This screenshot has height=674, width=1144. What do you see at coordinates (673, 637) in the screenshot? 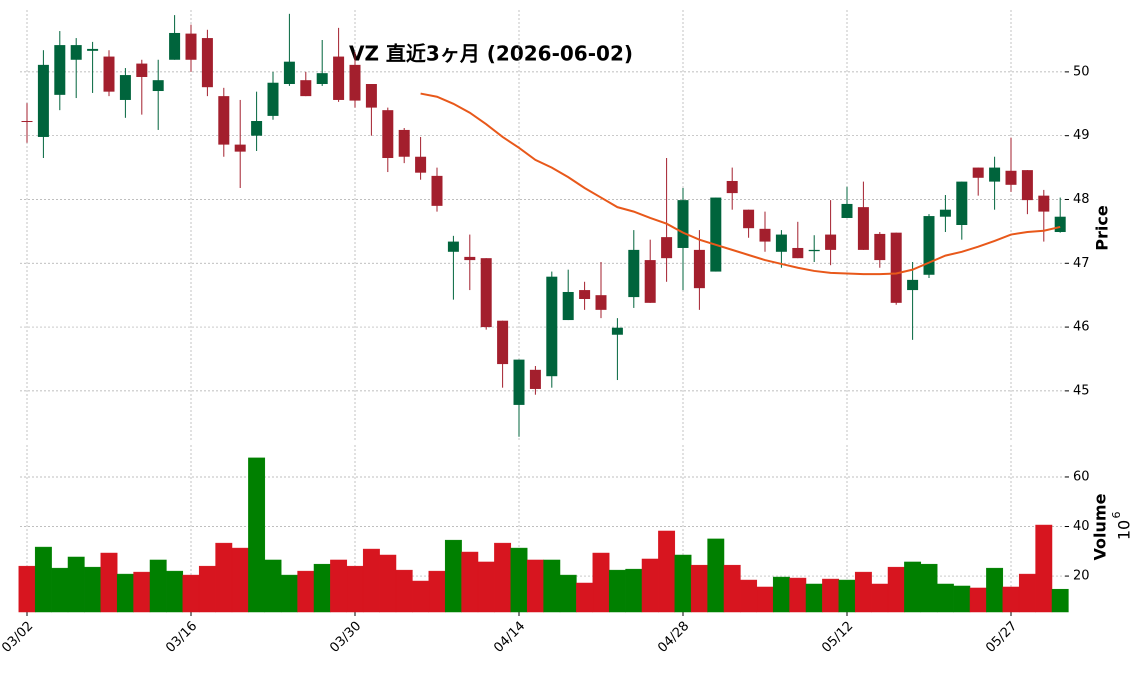
I see `x-tick-label: 04/28` at bounding box center [673, 637].